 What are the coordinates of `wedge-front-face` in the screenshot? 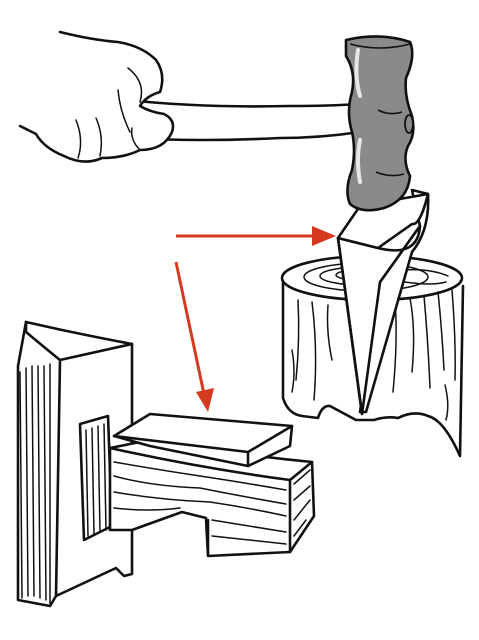 It's located at (379, 320).